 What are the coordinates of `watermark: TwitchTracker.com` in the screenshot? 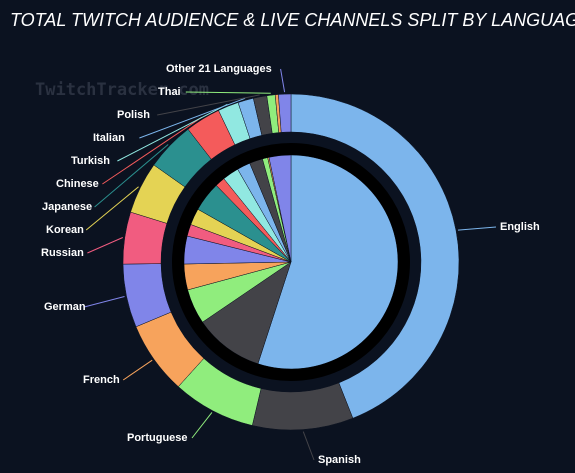 It's located at (122, 90).